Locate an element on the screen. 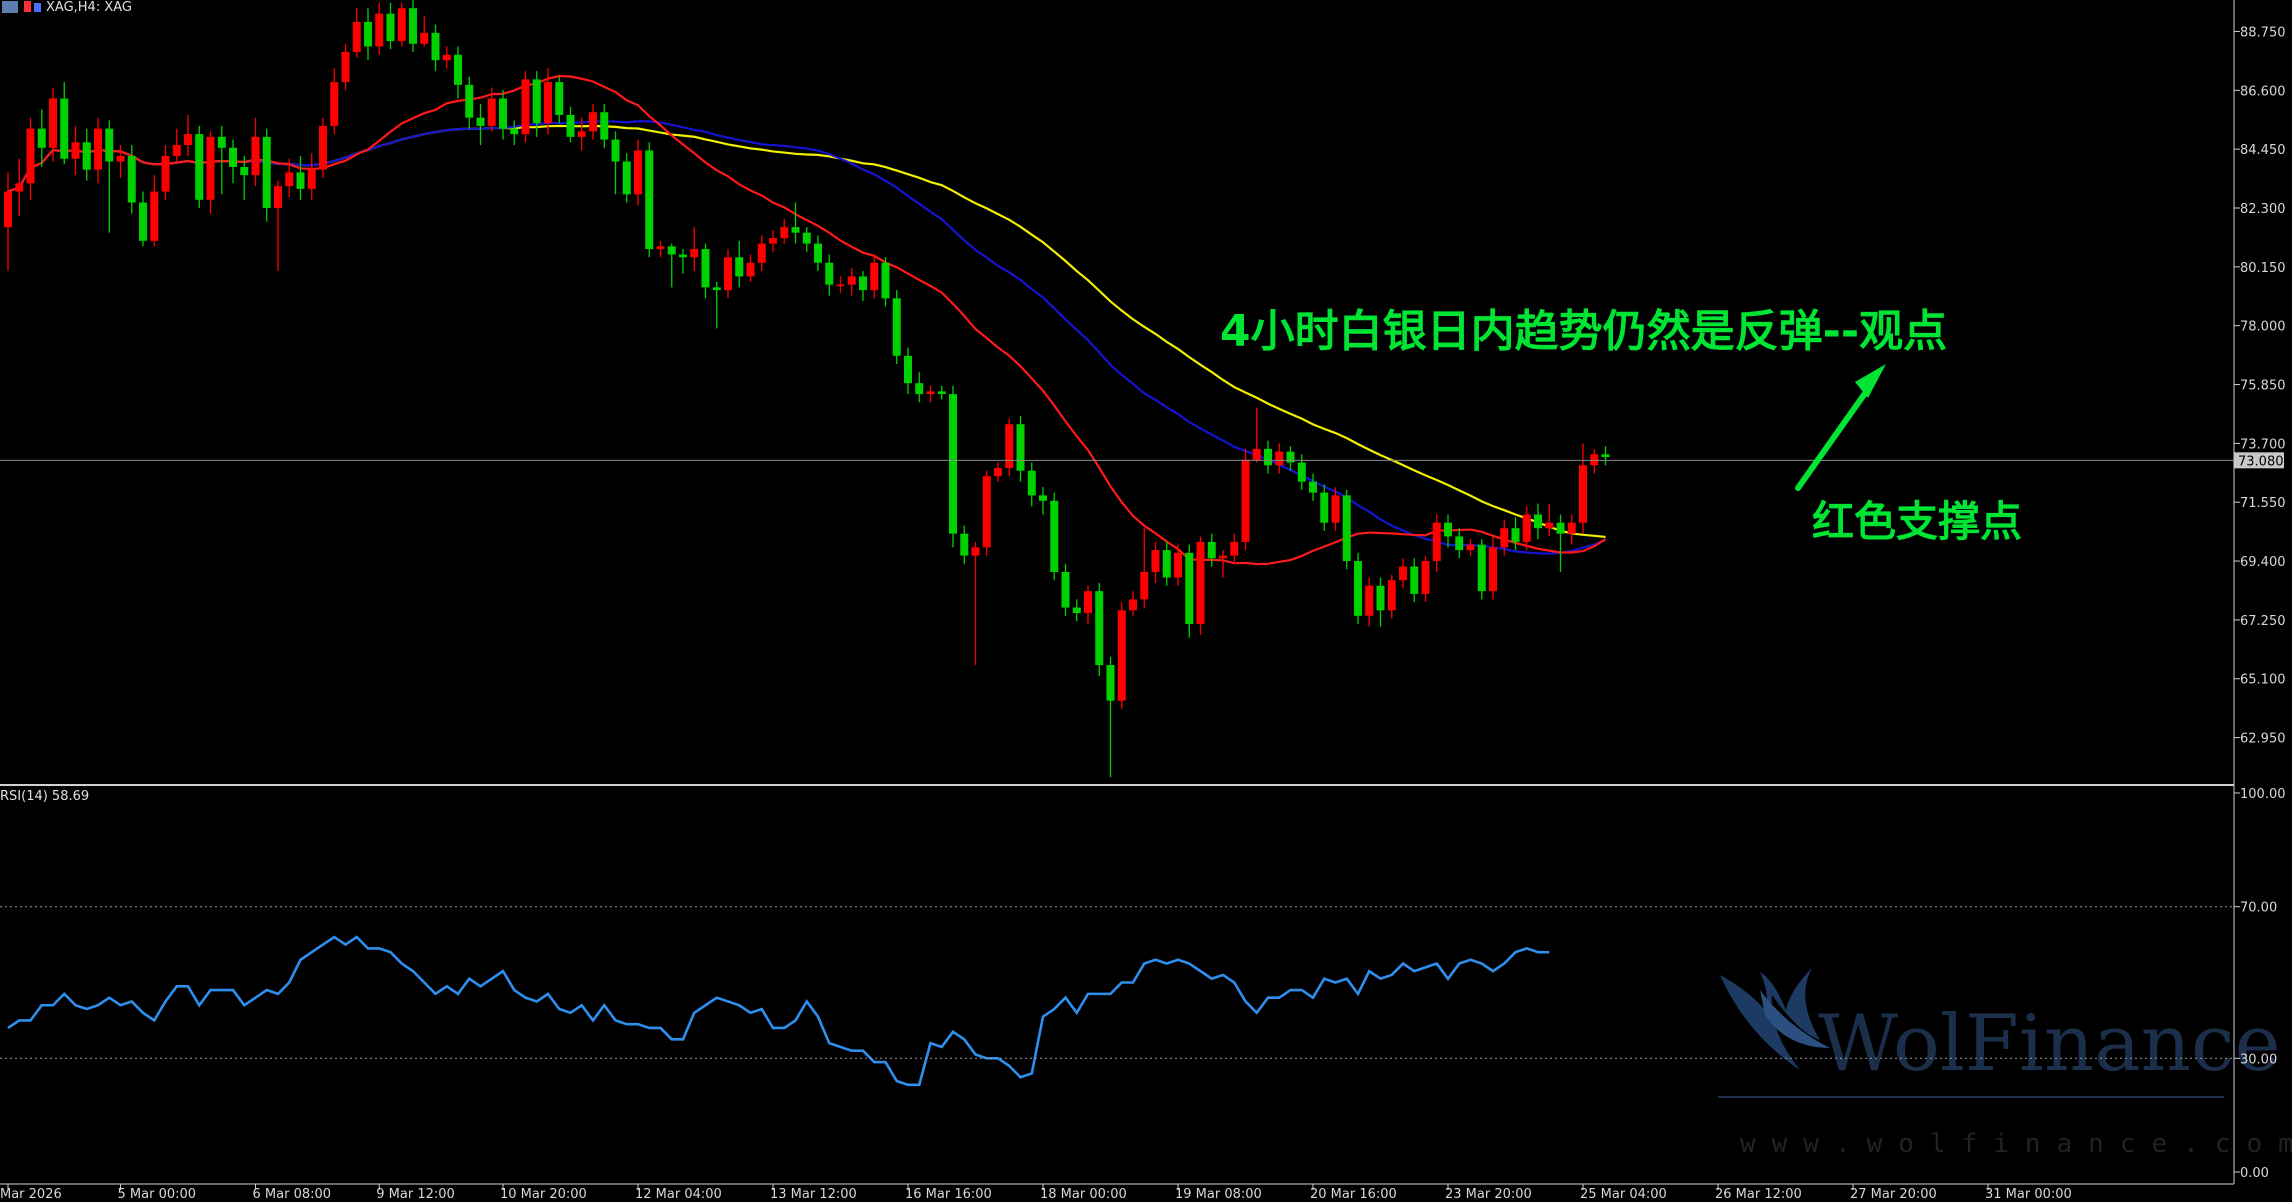  time-tick-label: Mar 2026 is located at coordinates (31, 1194).